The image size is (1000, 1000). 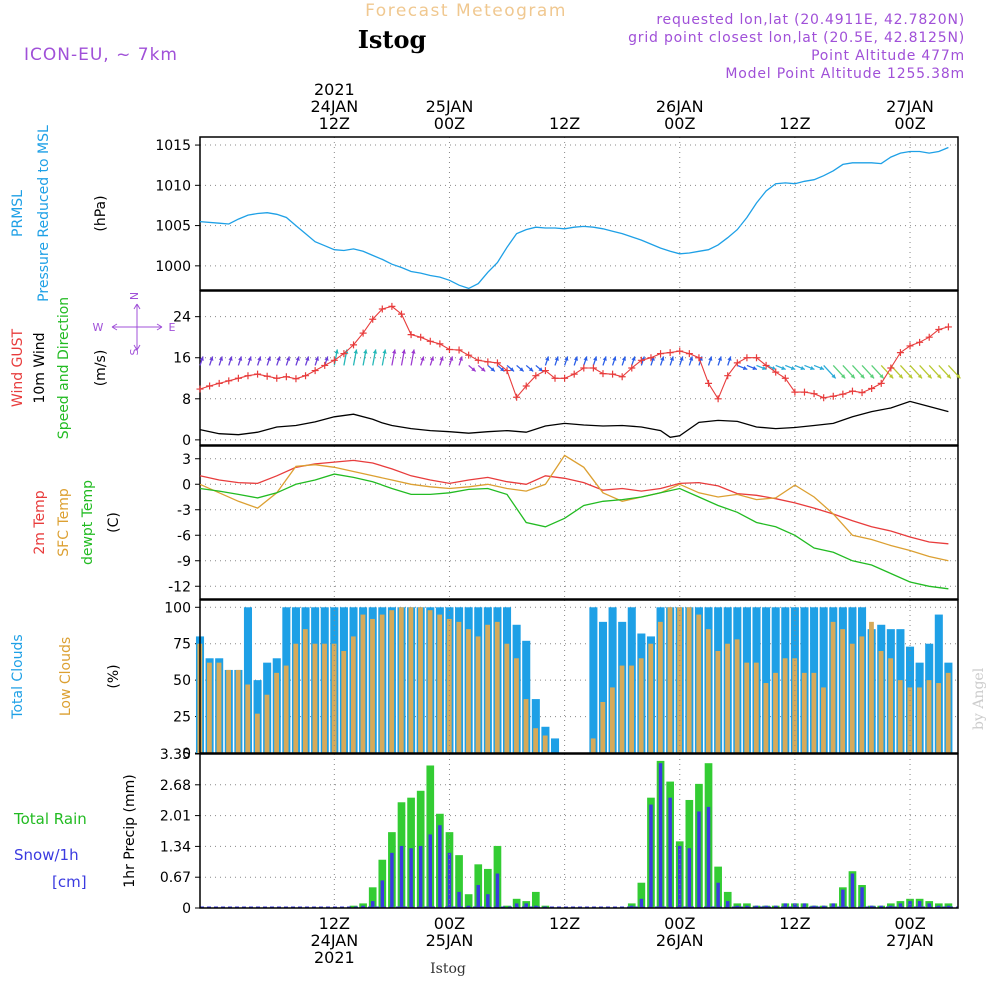 What do you see at coordinates (182, 318) in the screenshot?
I see `wind-ytick-label: 24` at bounding box center [182, 318].